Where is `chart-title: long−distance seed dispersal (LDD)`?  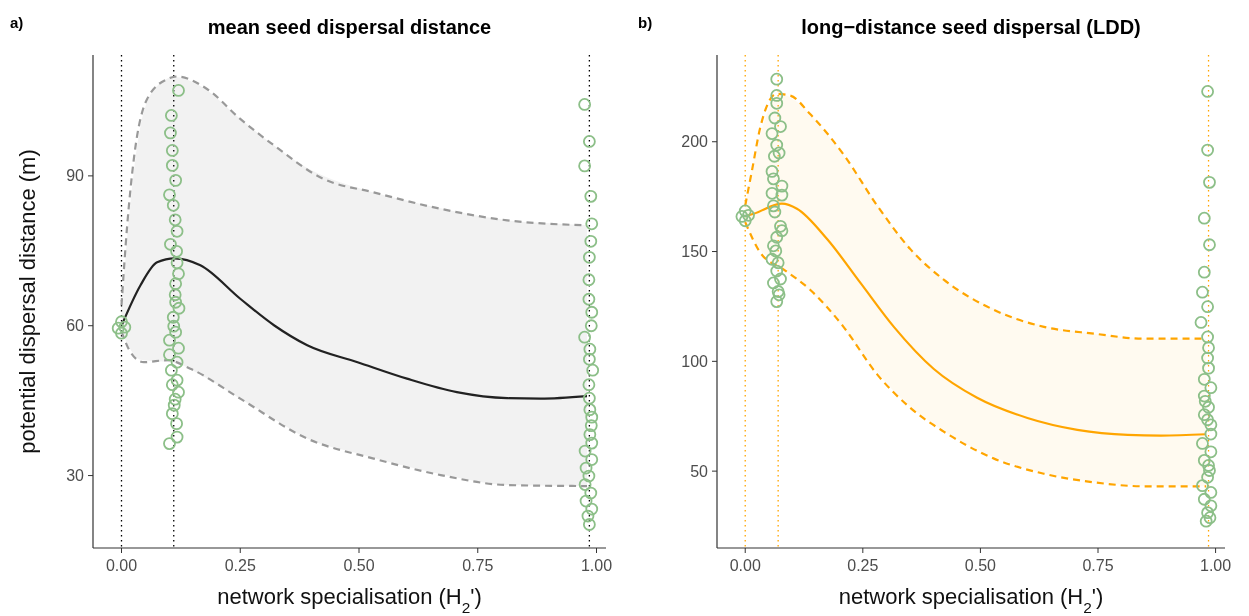 chart-title: long−distance seed dispersal (LDD) is located at coordinates (971, 27).